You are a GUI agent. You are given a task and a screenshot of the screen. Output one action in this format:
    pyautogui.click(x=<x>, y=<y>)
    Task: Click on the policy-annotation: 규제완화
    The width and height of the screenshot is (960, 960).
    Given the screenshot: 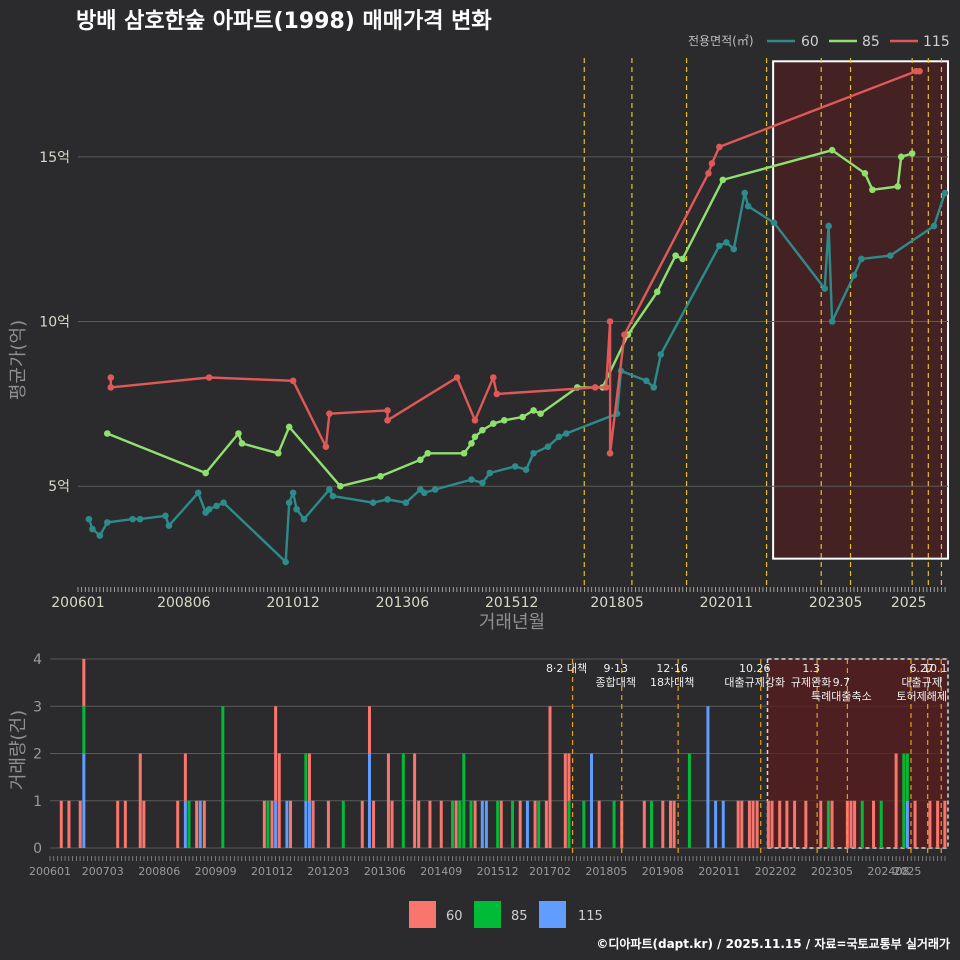 What is the action you would take?
    pyautogui.click(x=811, y=682)
    